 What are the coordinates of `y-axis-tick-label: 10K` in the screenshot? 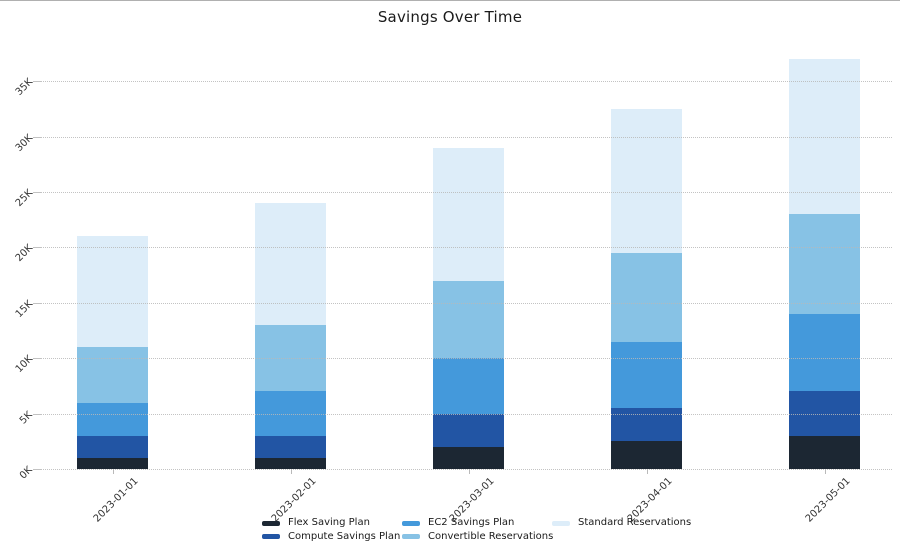 It's located at (24, 364).